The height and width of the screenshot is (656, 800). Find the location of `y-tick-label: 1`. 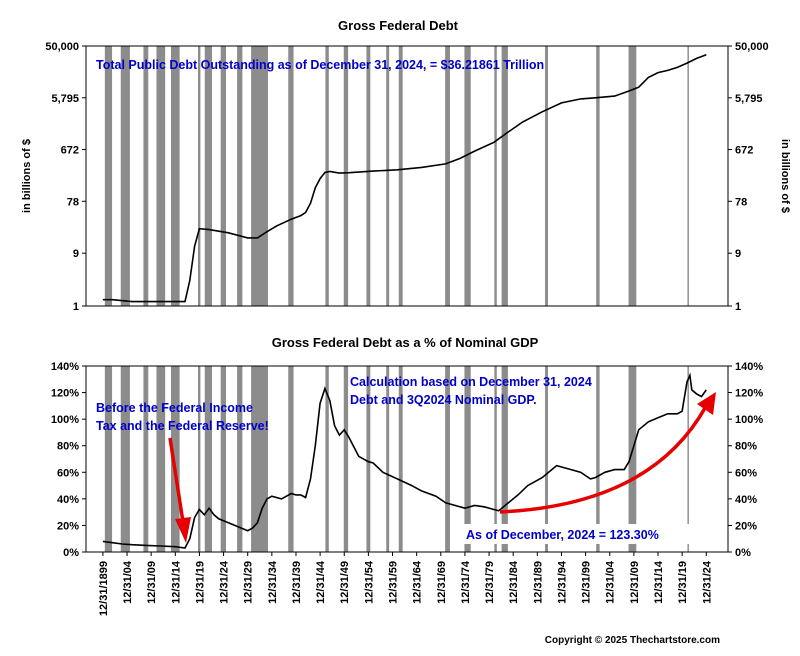

y-tick-label: 1 is located at coordinates (76, 307).